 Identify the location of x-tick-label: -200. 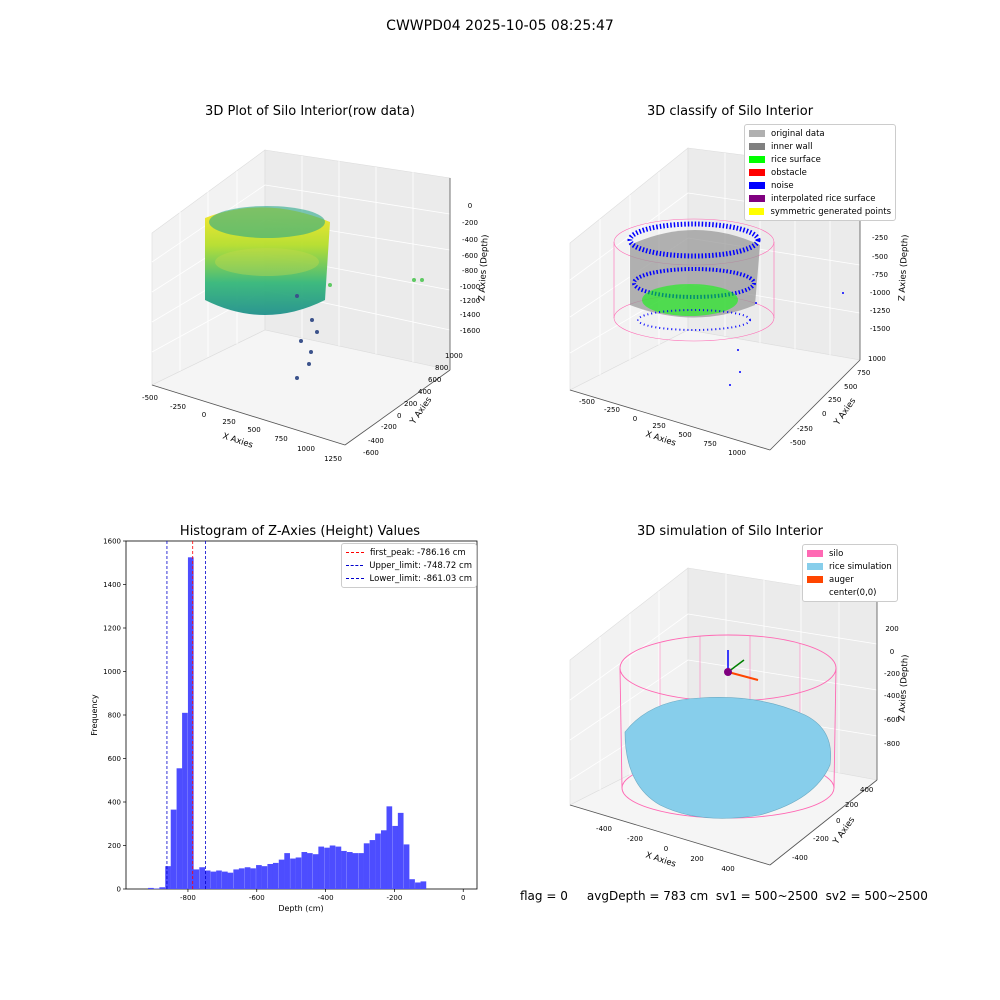
(394, 898).